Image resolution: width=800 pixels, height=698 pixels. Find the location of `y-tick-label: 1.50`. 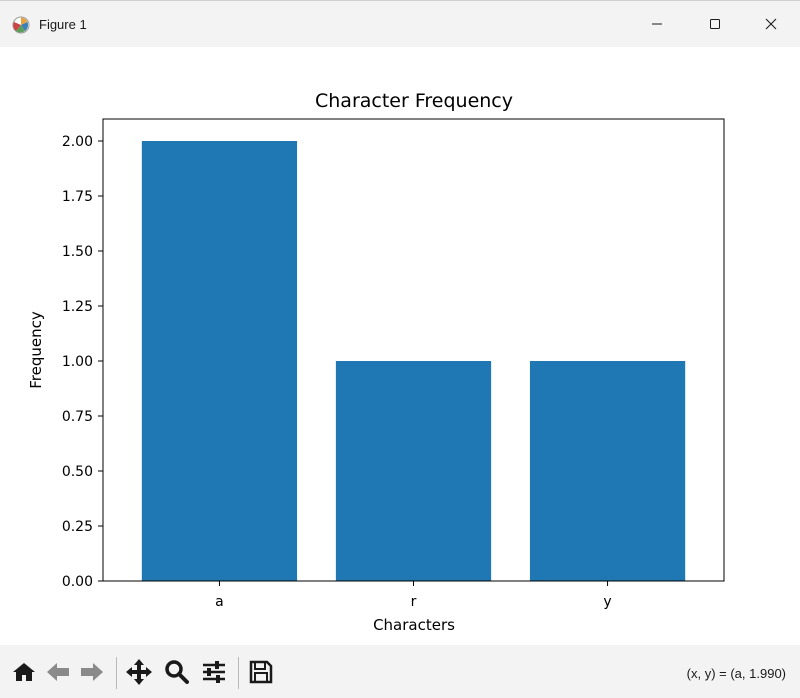

y-tick-label: 1.50 is located at coordinates (77, 252).